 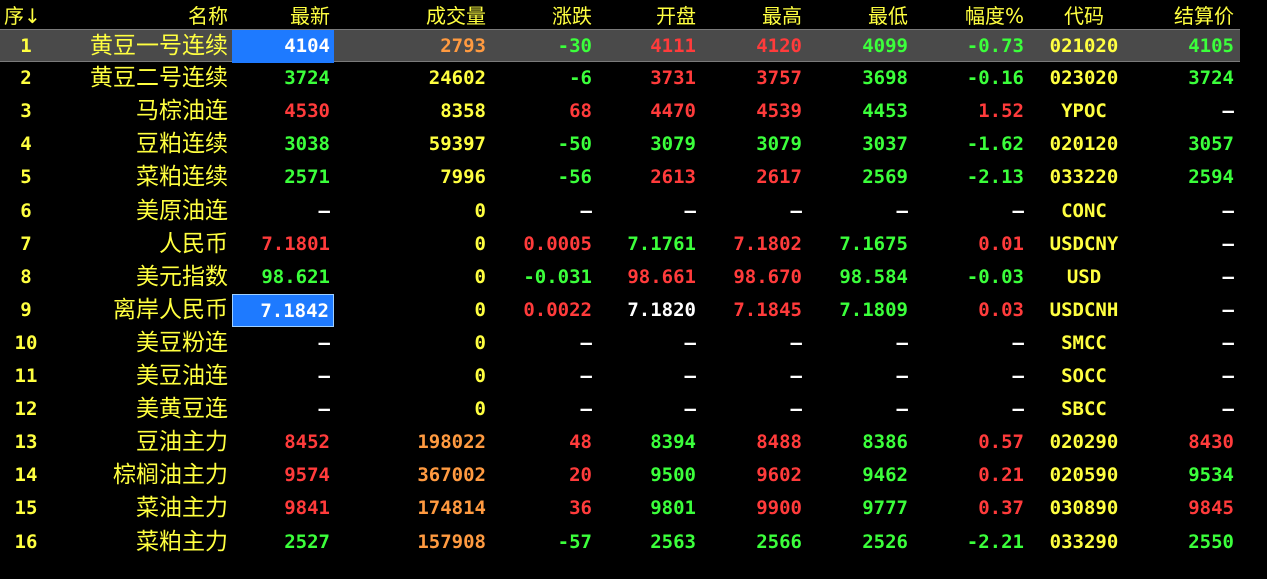 I want to click on cell-open: 3731, so click(x=673, y=78).